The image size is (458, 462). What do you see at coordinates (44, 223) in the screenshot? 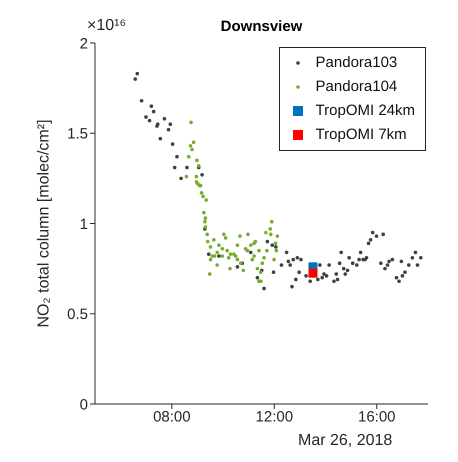
I see `y-axis-title: NO₂ total column [molec/cm²]` at bounding box center [44, 223].